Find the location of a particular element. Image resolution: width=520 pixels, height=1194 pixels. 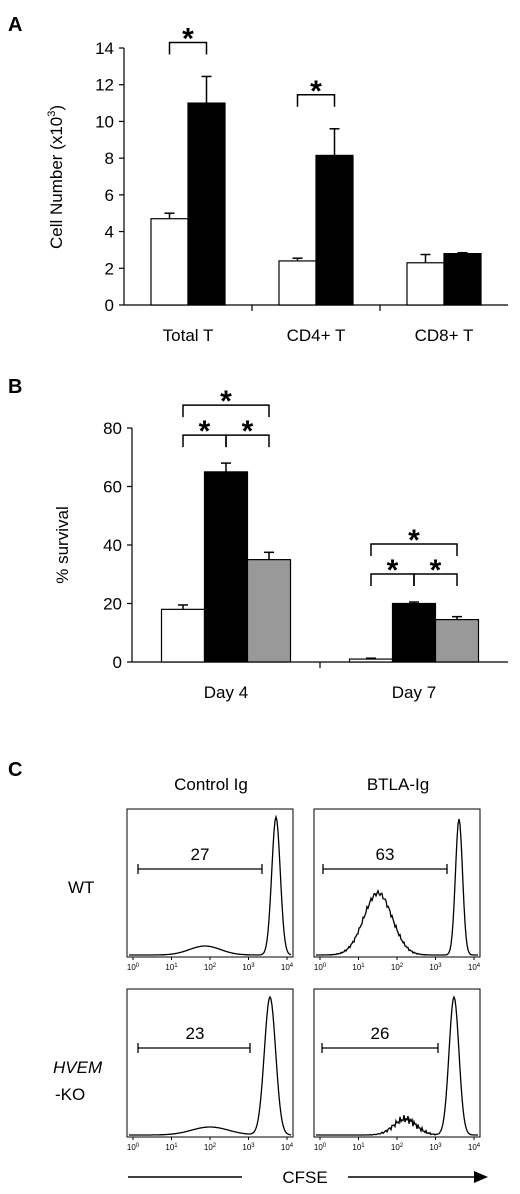

panel-a-y-axis-label: Cell Number (x103) is located at coordinates (56, 177).